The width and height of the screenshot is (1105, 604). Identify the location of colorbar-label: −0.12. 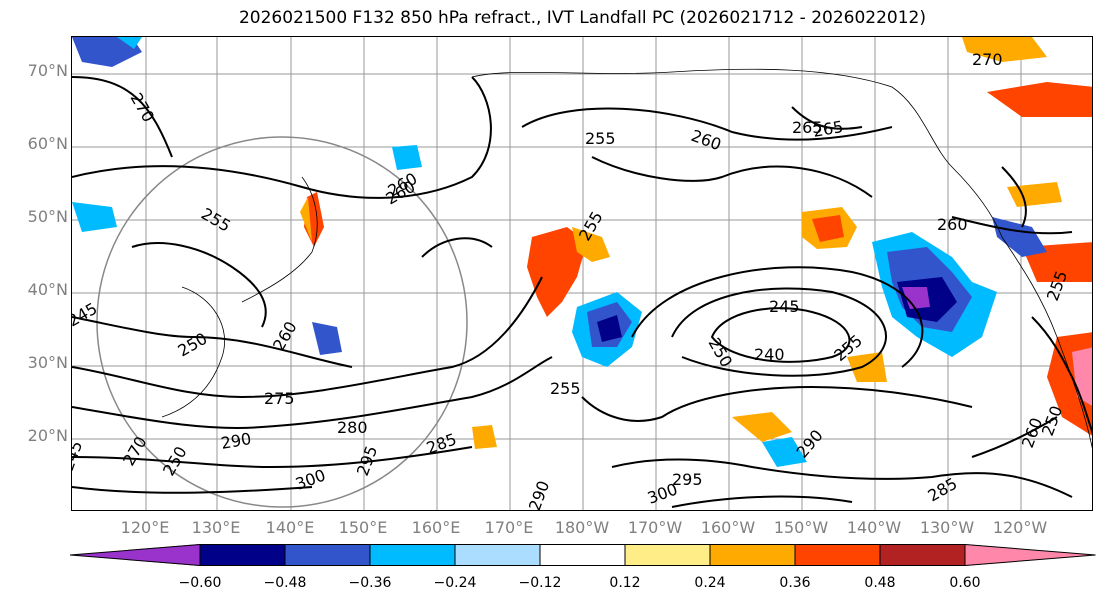
(540, 583).